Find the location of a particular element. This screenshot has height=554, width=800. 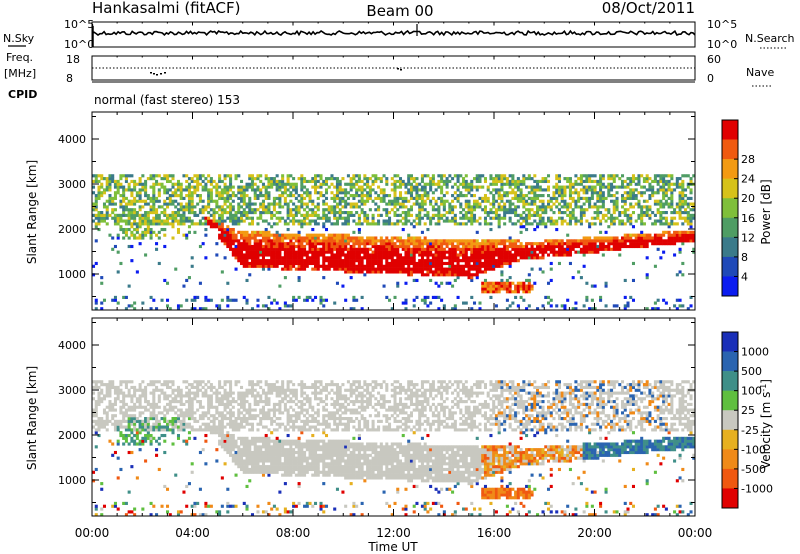

noise-tick-right-bottom: 10^0 is located at coordinates (722, 44).